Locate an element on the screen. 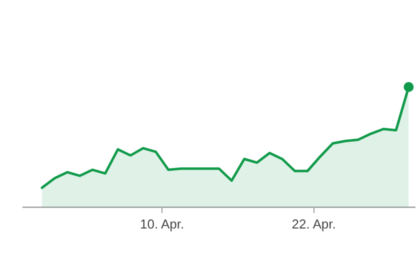 This screenshot has width=420, height=280. x-tick-label: 10. Apr. is located at coordinates (162, 224).